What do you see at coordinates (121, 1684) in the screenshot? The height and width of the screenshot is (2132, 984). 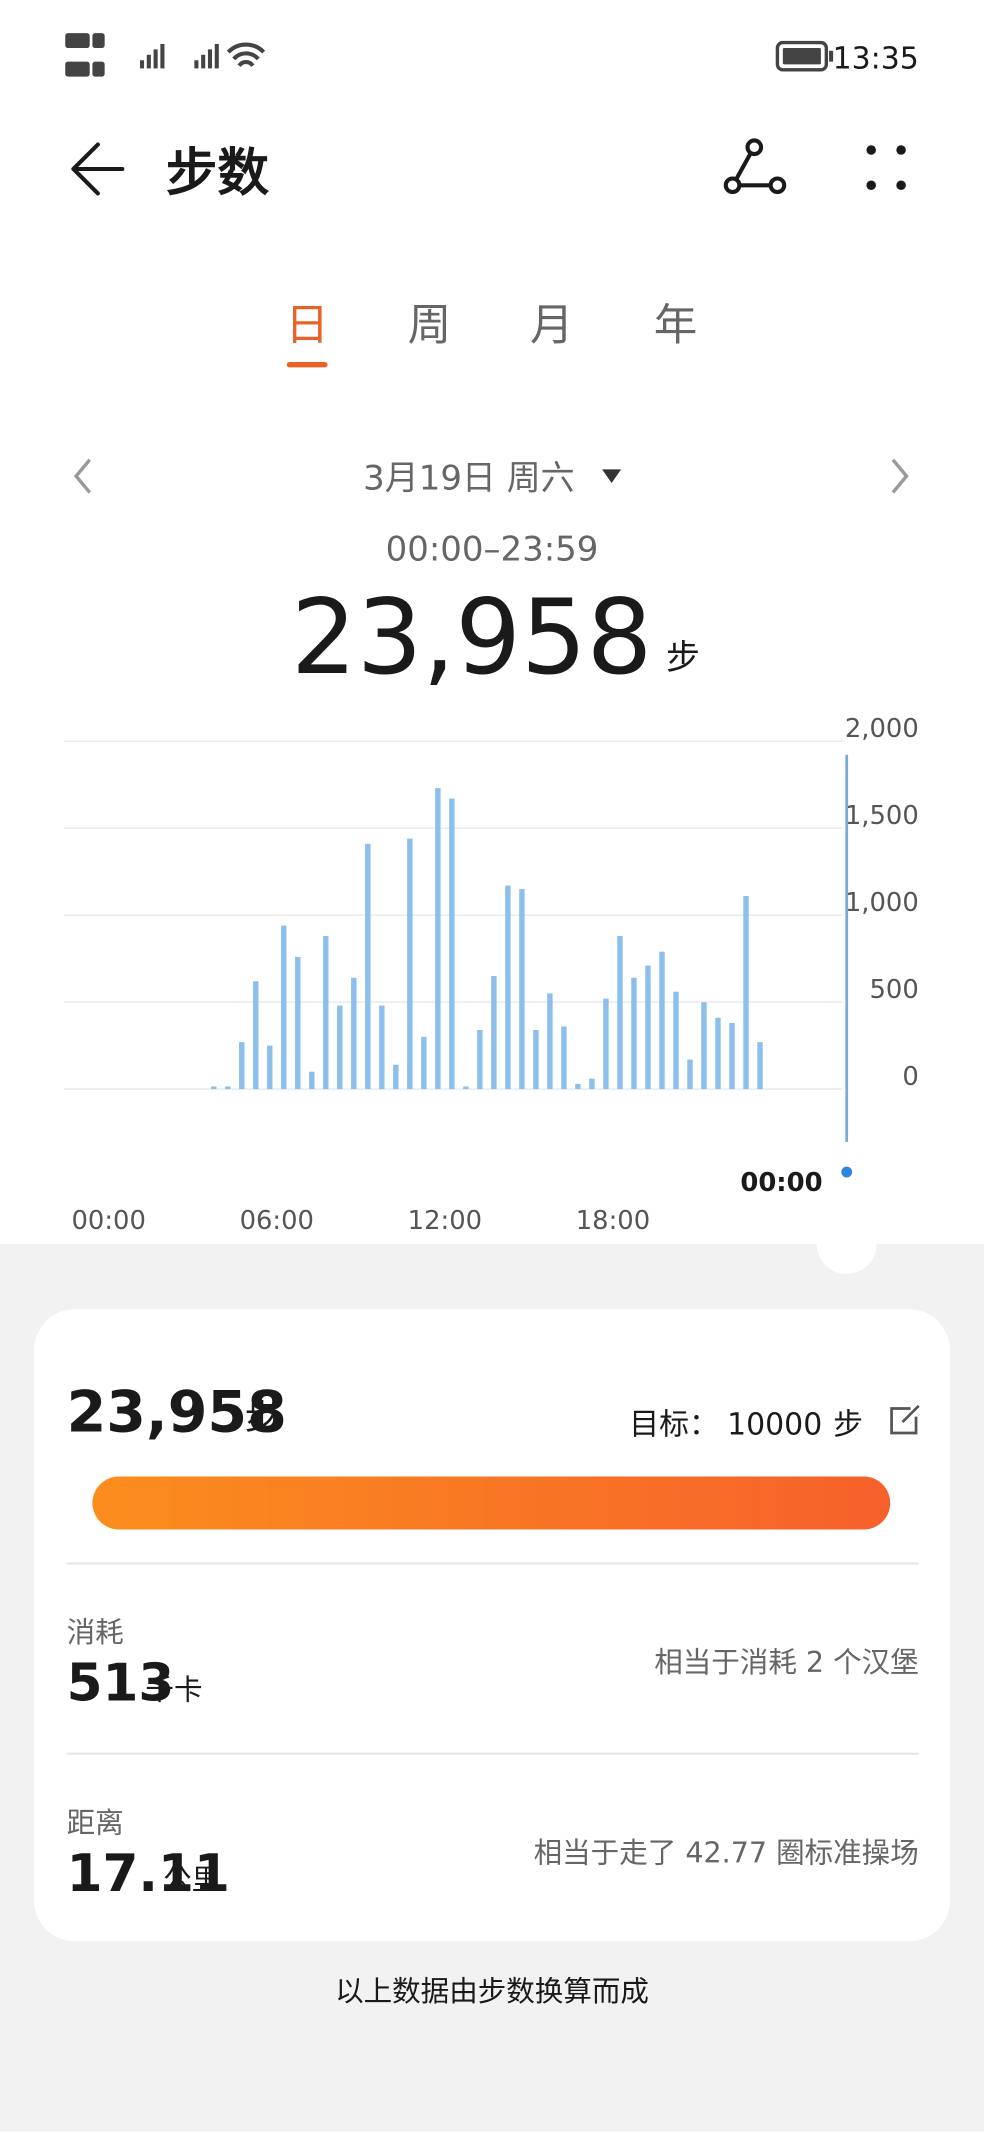 I see `calories-value: 513` at bounding box center [121, 1684].